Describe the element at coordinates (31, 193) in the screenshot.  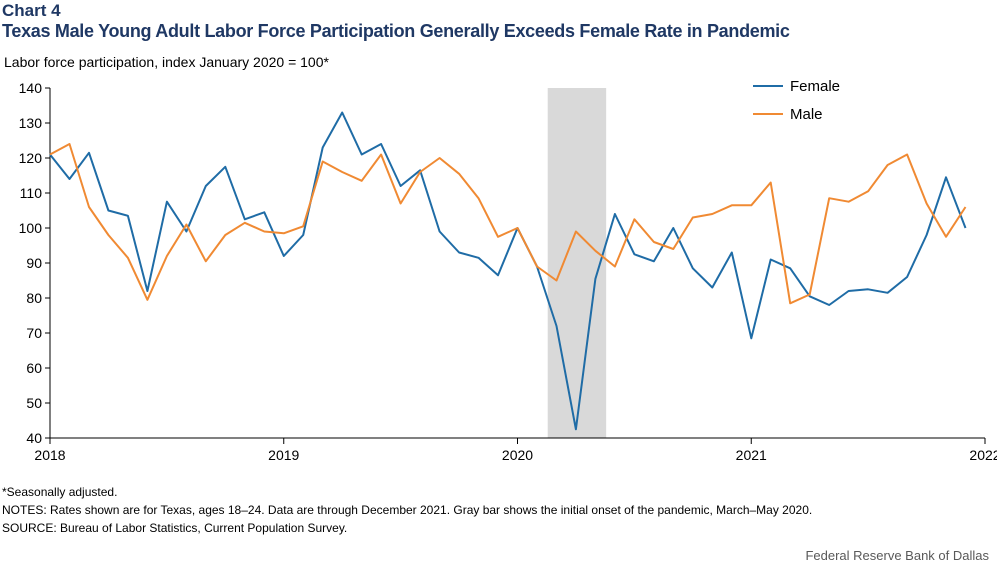
I see `y-tick-label: 110` at that location.